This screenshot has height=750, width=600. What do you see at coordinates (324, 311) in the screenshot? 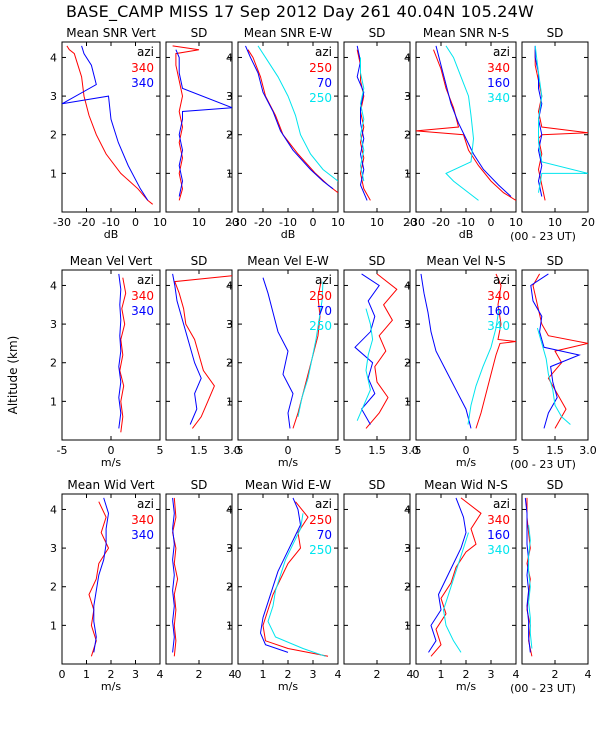
I see `mean-vel-ew-legend-blue: 70` at bounding box center [324, 311].